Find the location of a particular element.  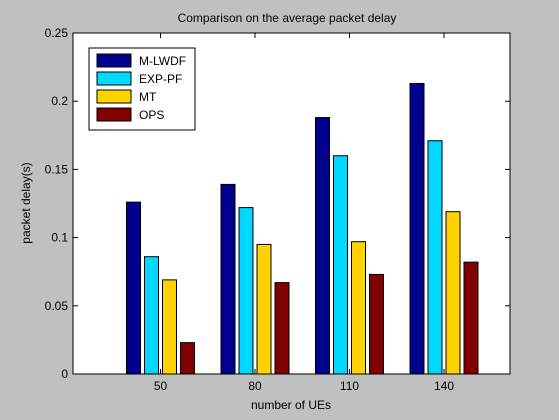

legend-swatch-mt is located at coordinates (114, 96).